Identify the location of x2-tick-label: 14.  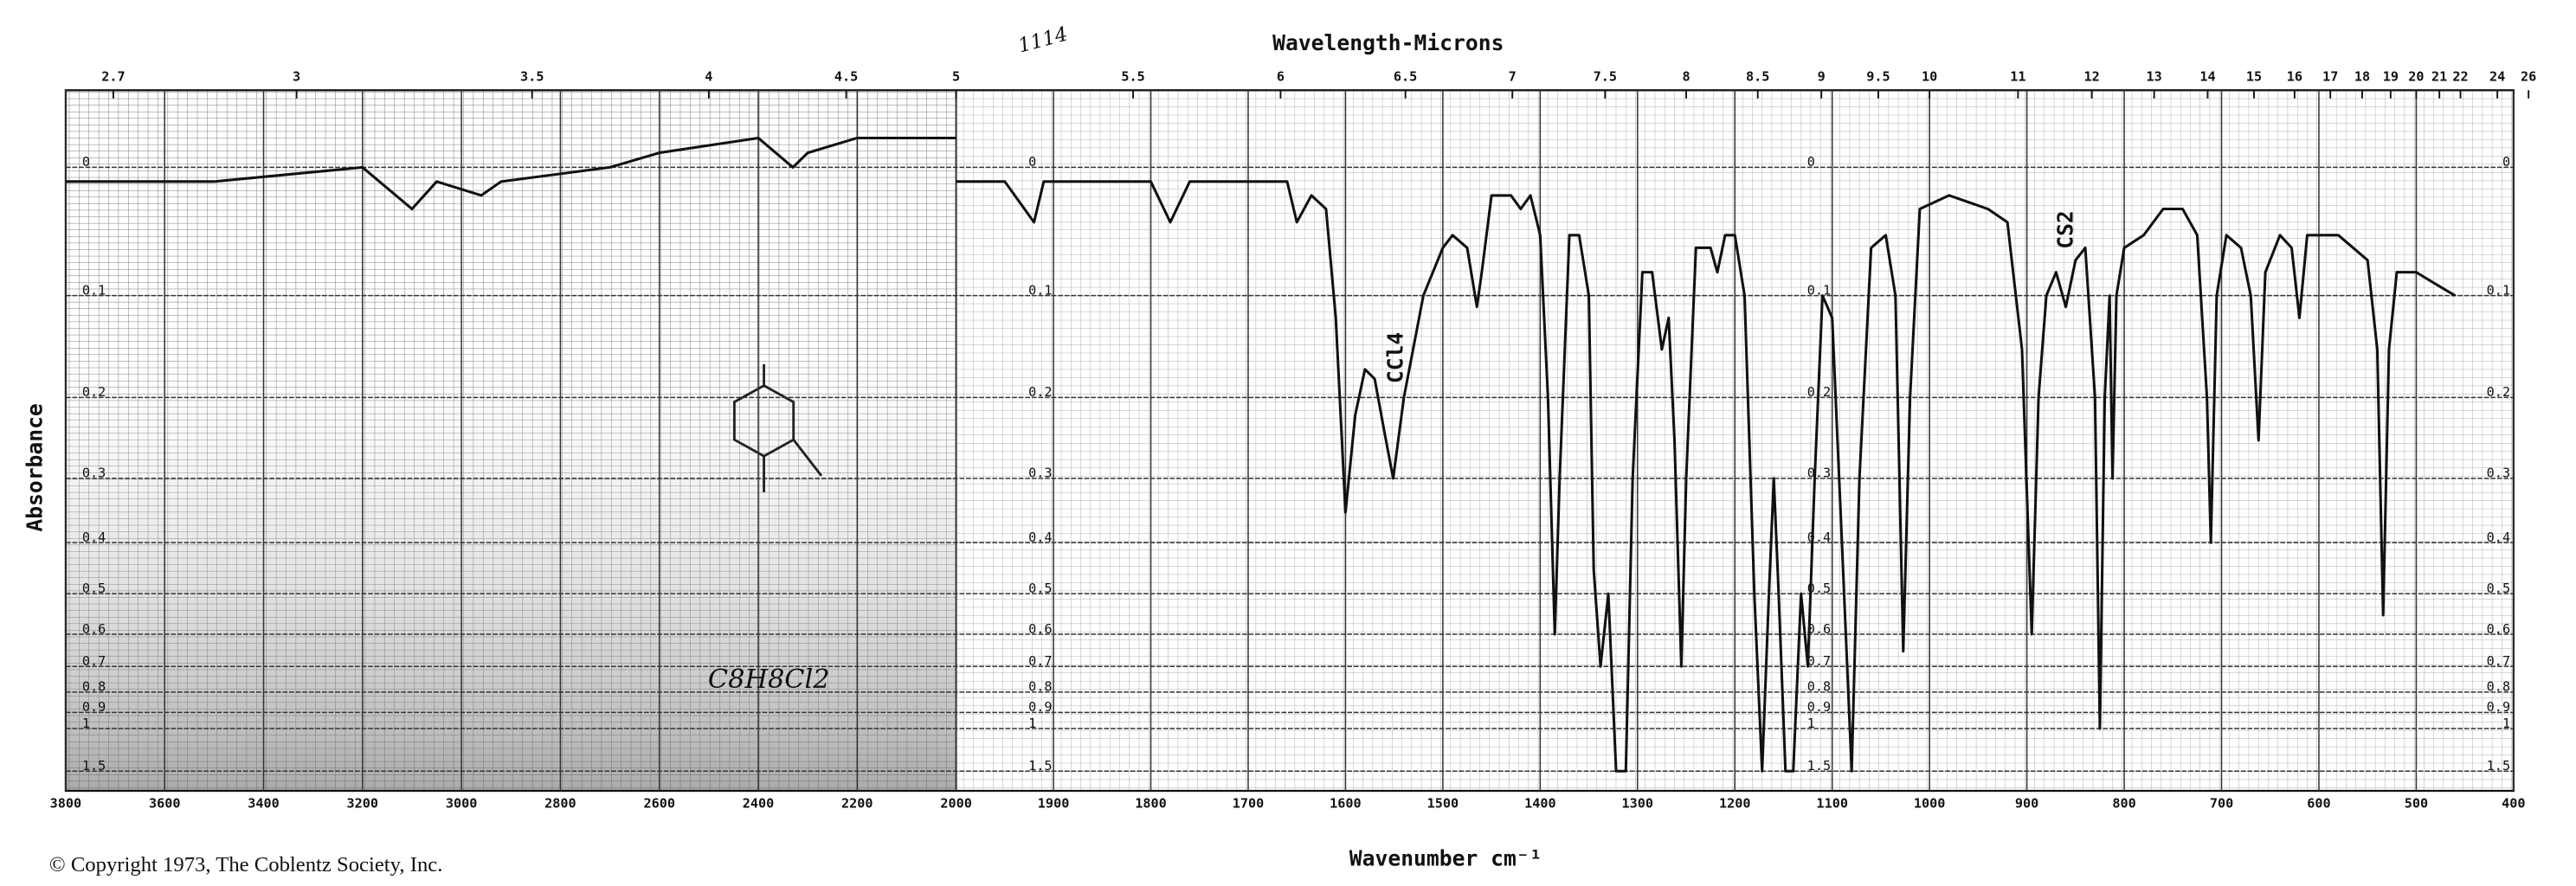
(2207, 77).